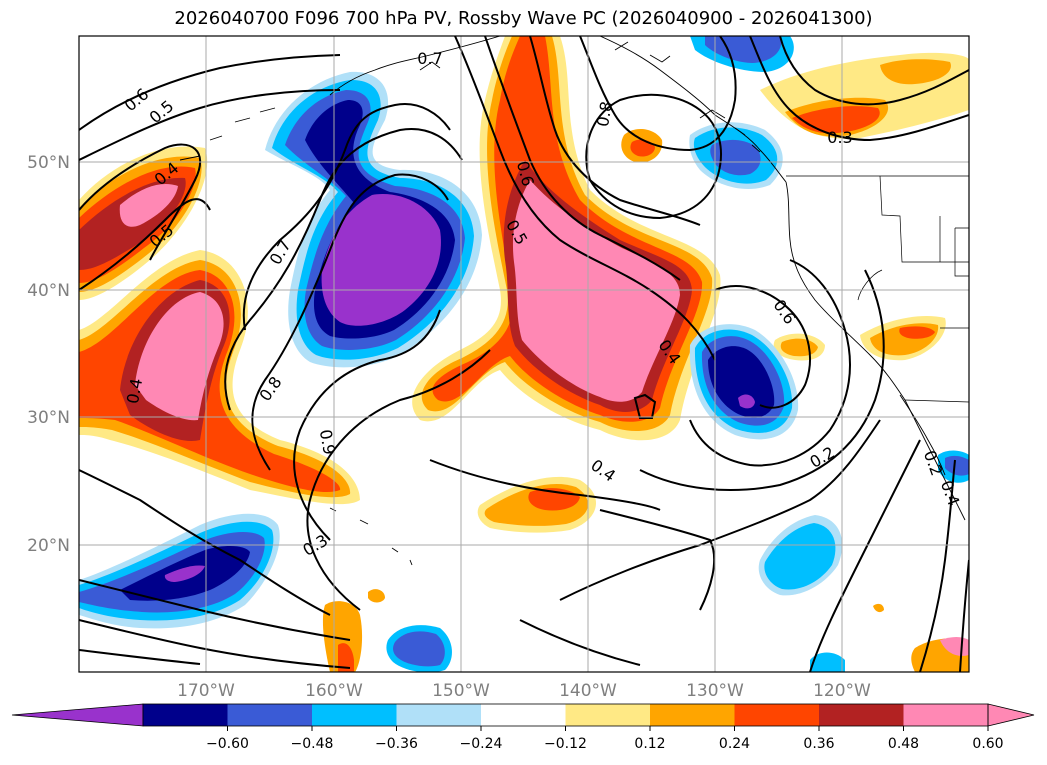 The height and width of the screenshot is (765, 1047). What do you see at coordinates (818, 744) in the screenshot?
I see `colorbar-tick-label: 0.36` at bounding box center [818, 744].